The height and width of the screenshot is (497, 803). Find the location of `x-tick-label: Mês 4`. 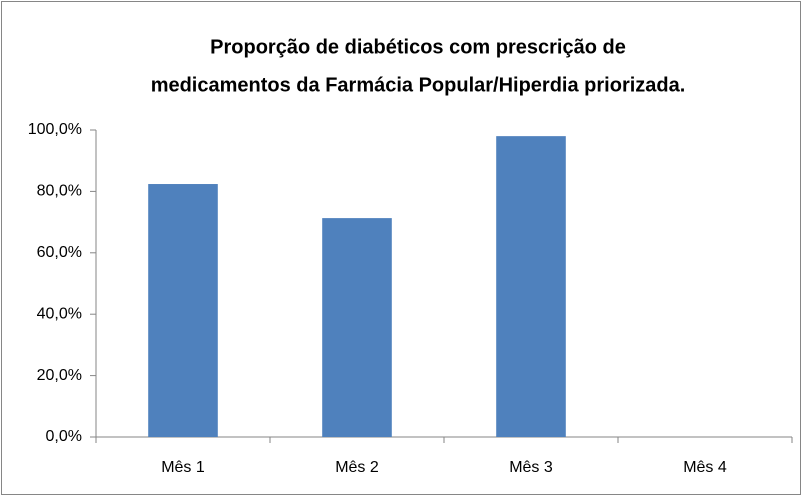

x-tick-label: Mês 4 is located at coordinates (705, 467).